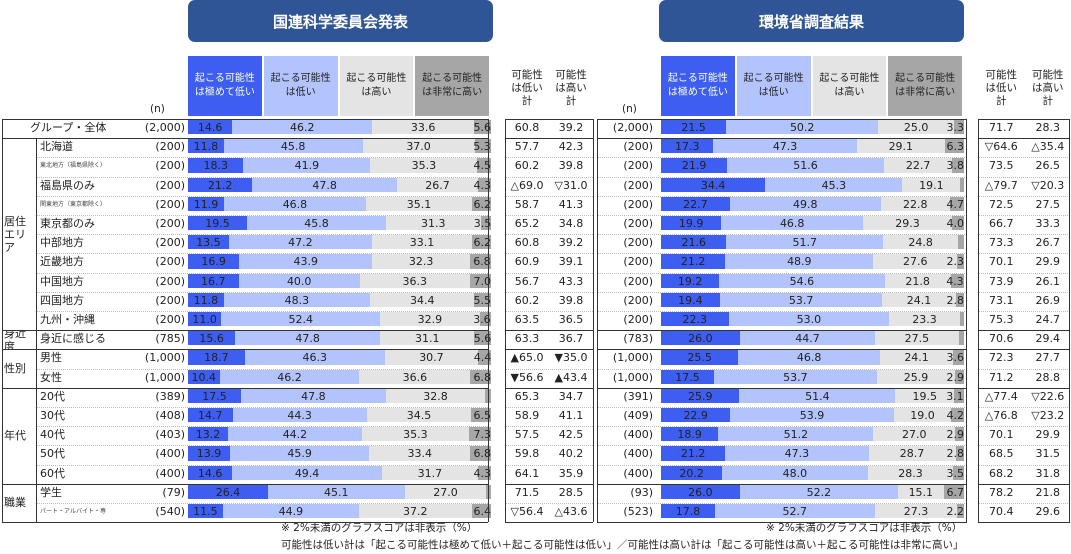 This screenshot has width=1071, height=554. What do you see at coordinates (1048, 454) in the screenshot?
I see `high-total: 31.5` at bounding box center [1048, 454].